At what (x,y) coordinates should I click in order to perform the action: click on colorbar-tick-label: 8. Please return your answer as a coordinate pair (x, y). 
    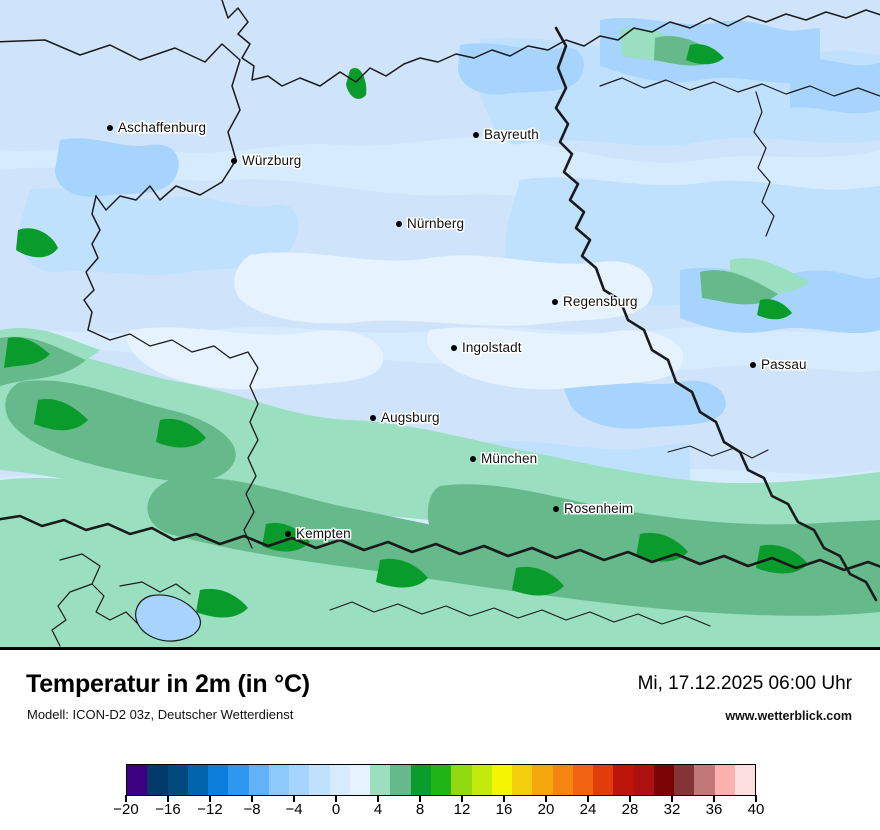
    Looking at the image, I should click on (420, 809).